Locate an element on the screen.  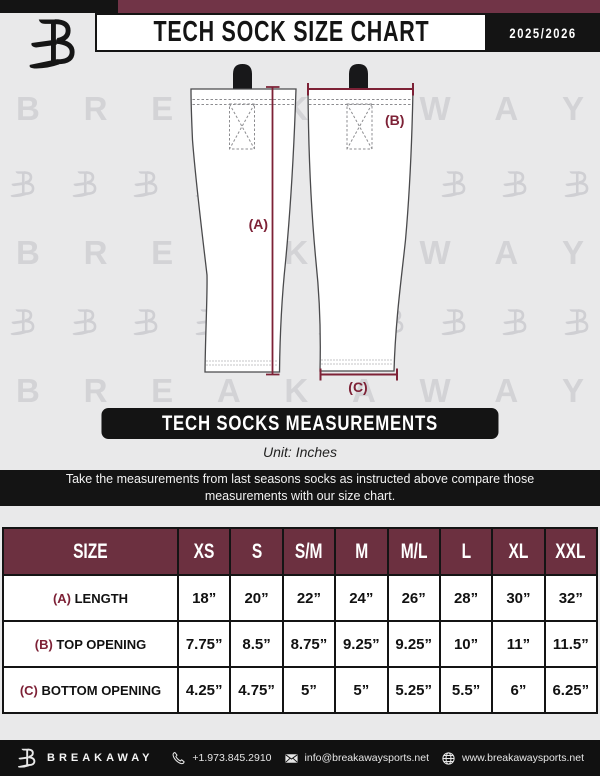
column-header: XXL is located at coordinates (571, 551).